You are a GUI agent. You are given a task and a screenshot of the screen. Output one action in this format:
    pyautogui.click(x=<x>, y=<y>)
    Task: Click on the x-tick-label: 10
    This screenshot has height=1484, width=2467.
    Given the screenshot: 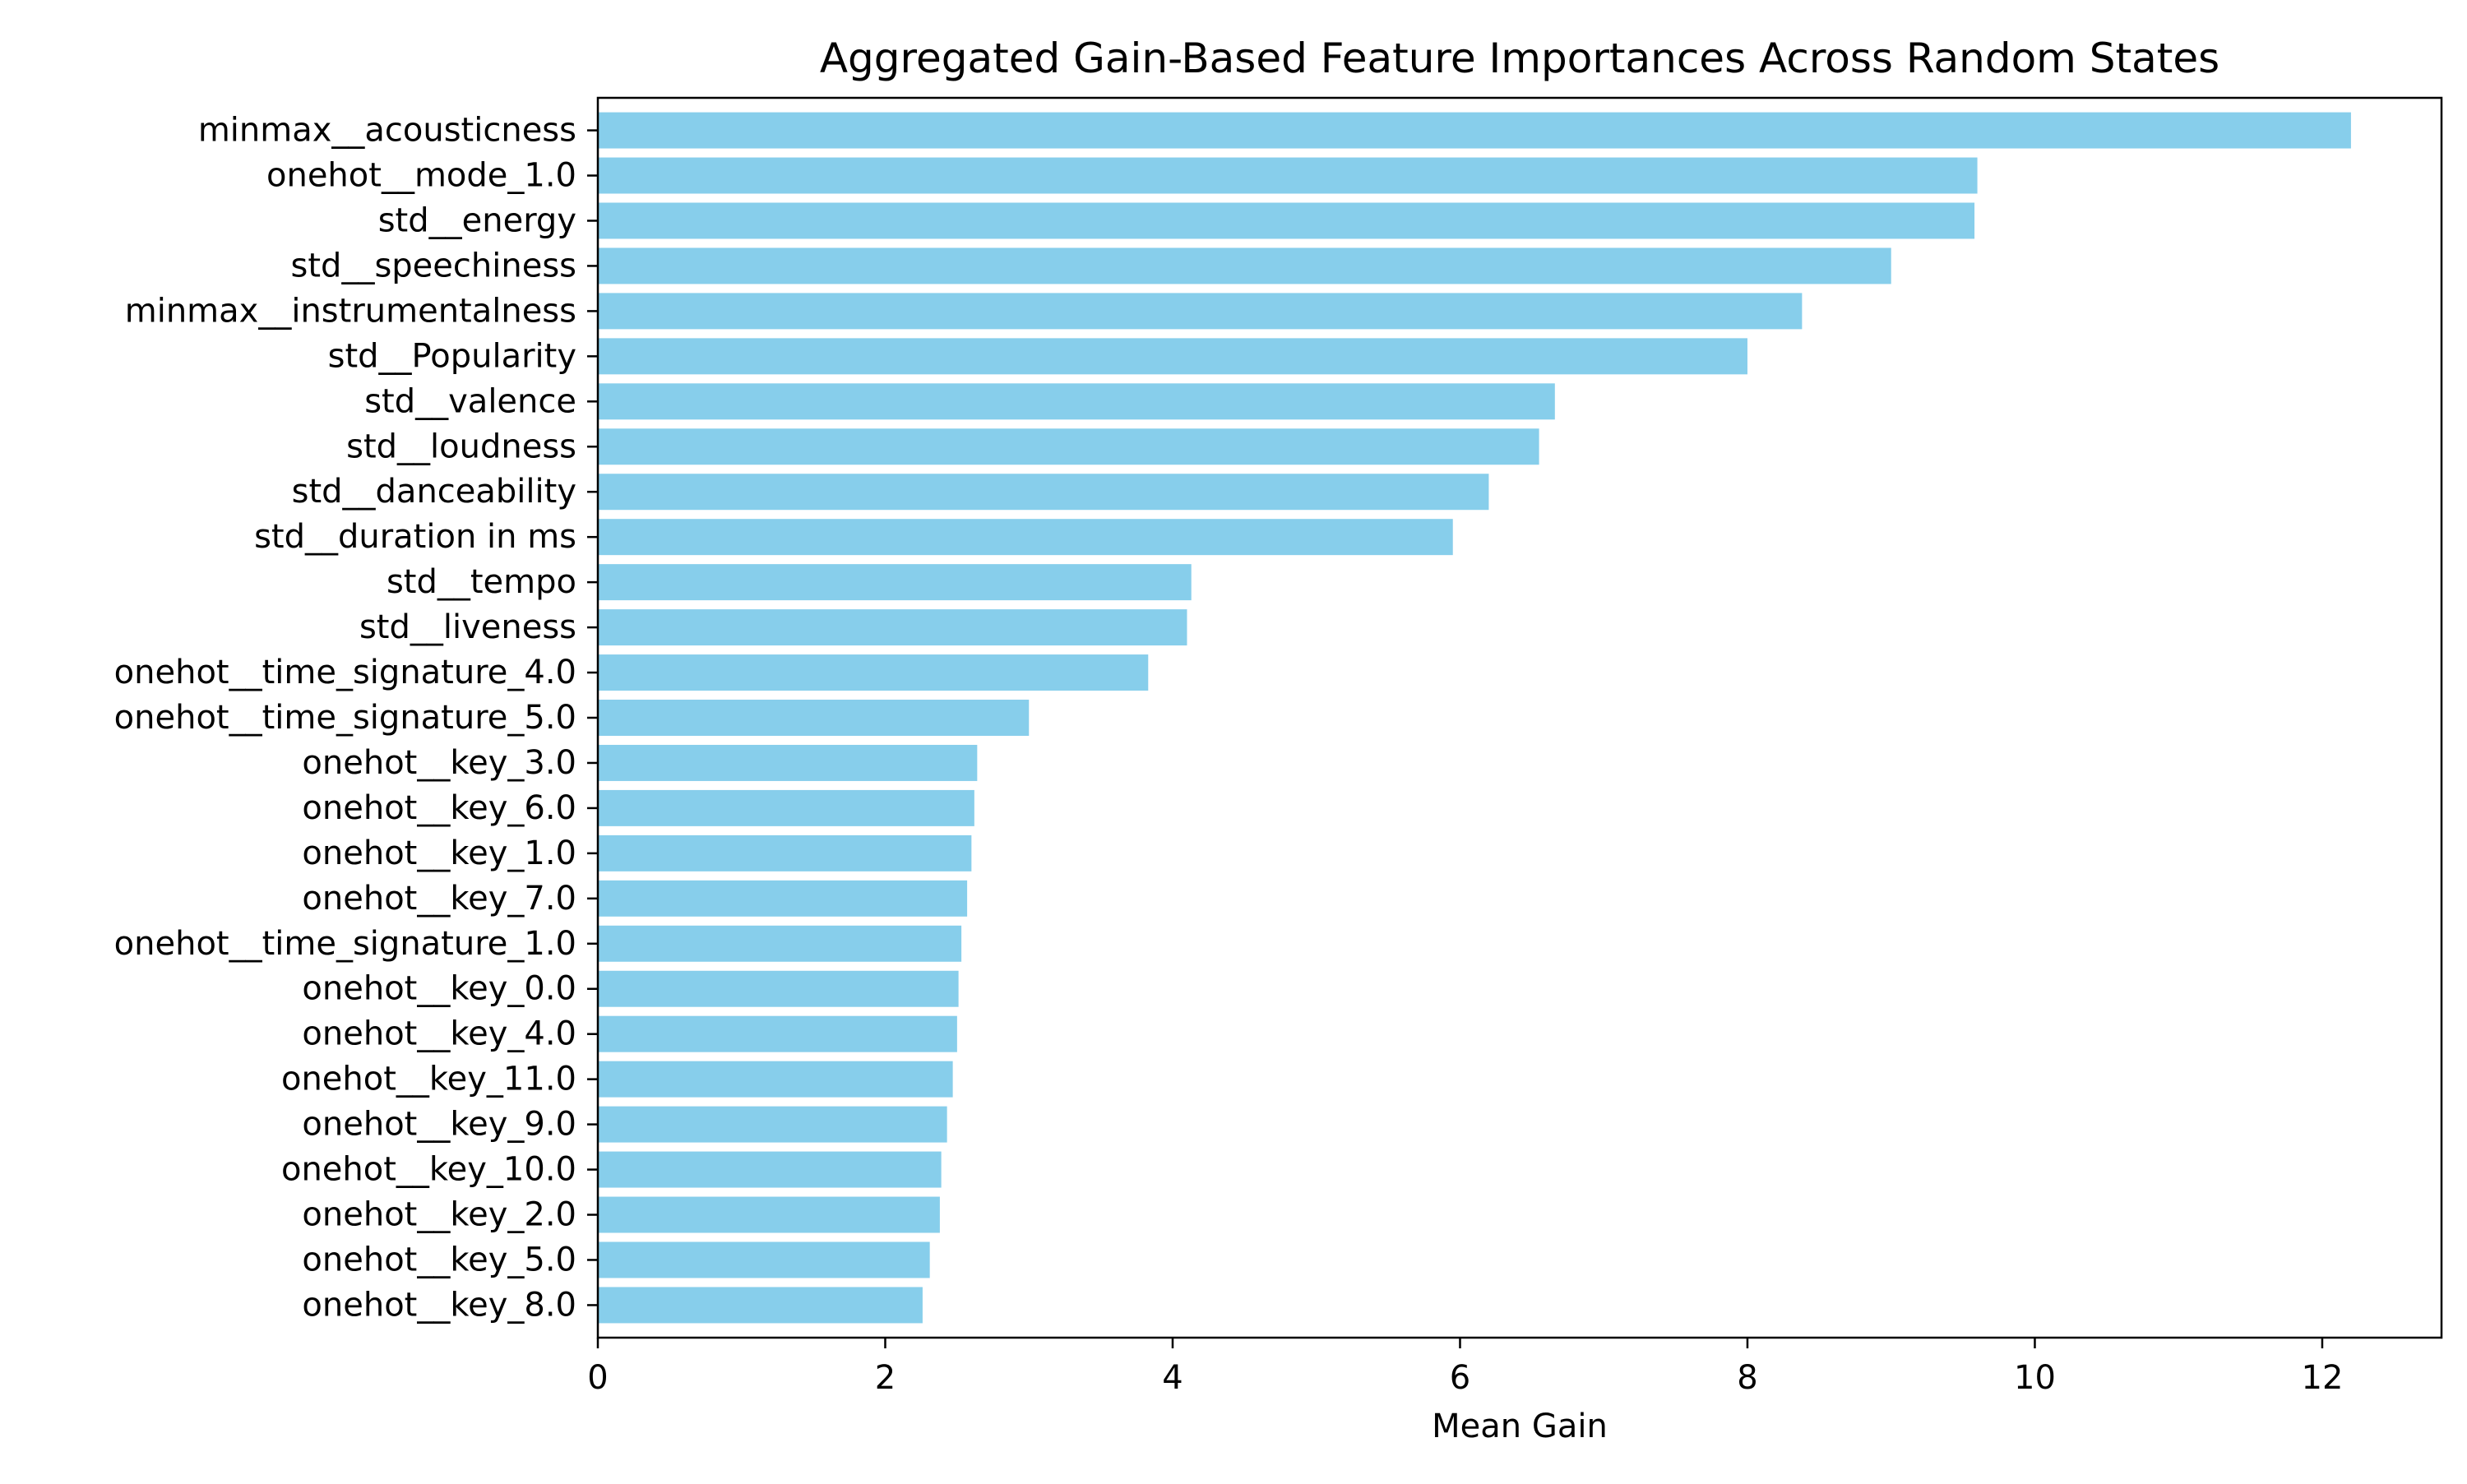 What is the action you would take?
    pyautogui.click(x=2035, y=1378)
    